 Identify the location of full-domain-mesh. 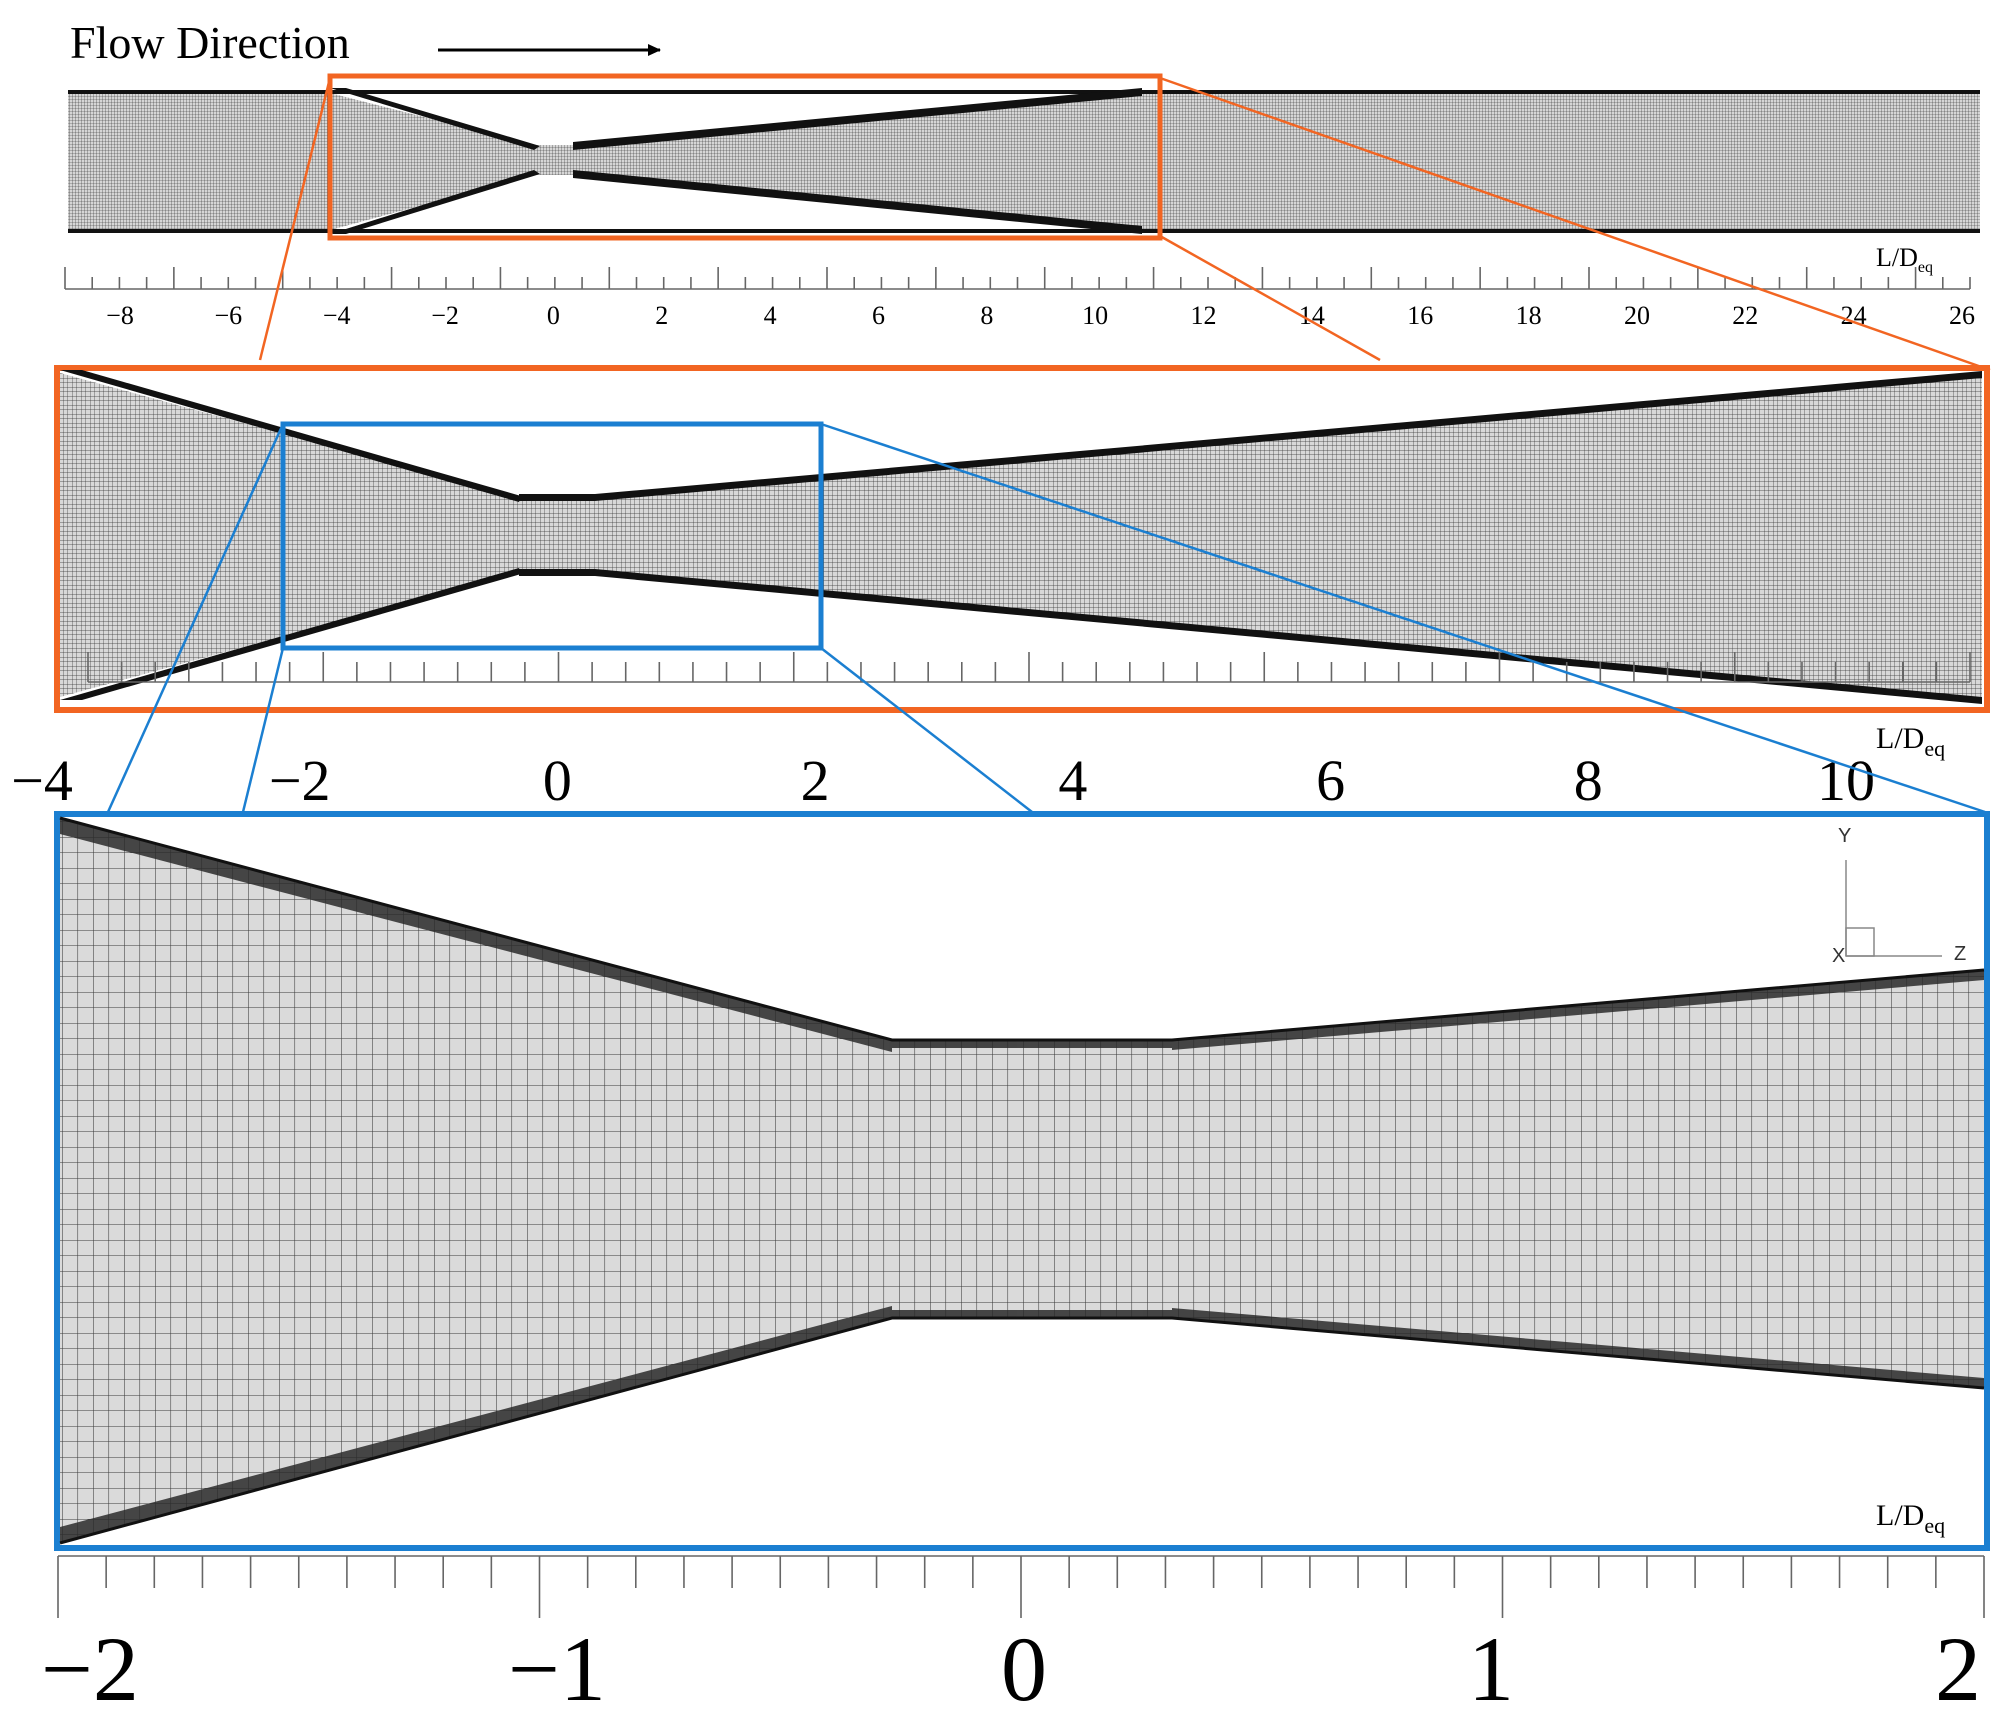
(1024, 161).